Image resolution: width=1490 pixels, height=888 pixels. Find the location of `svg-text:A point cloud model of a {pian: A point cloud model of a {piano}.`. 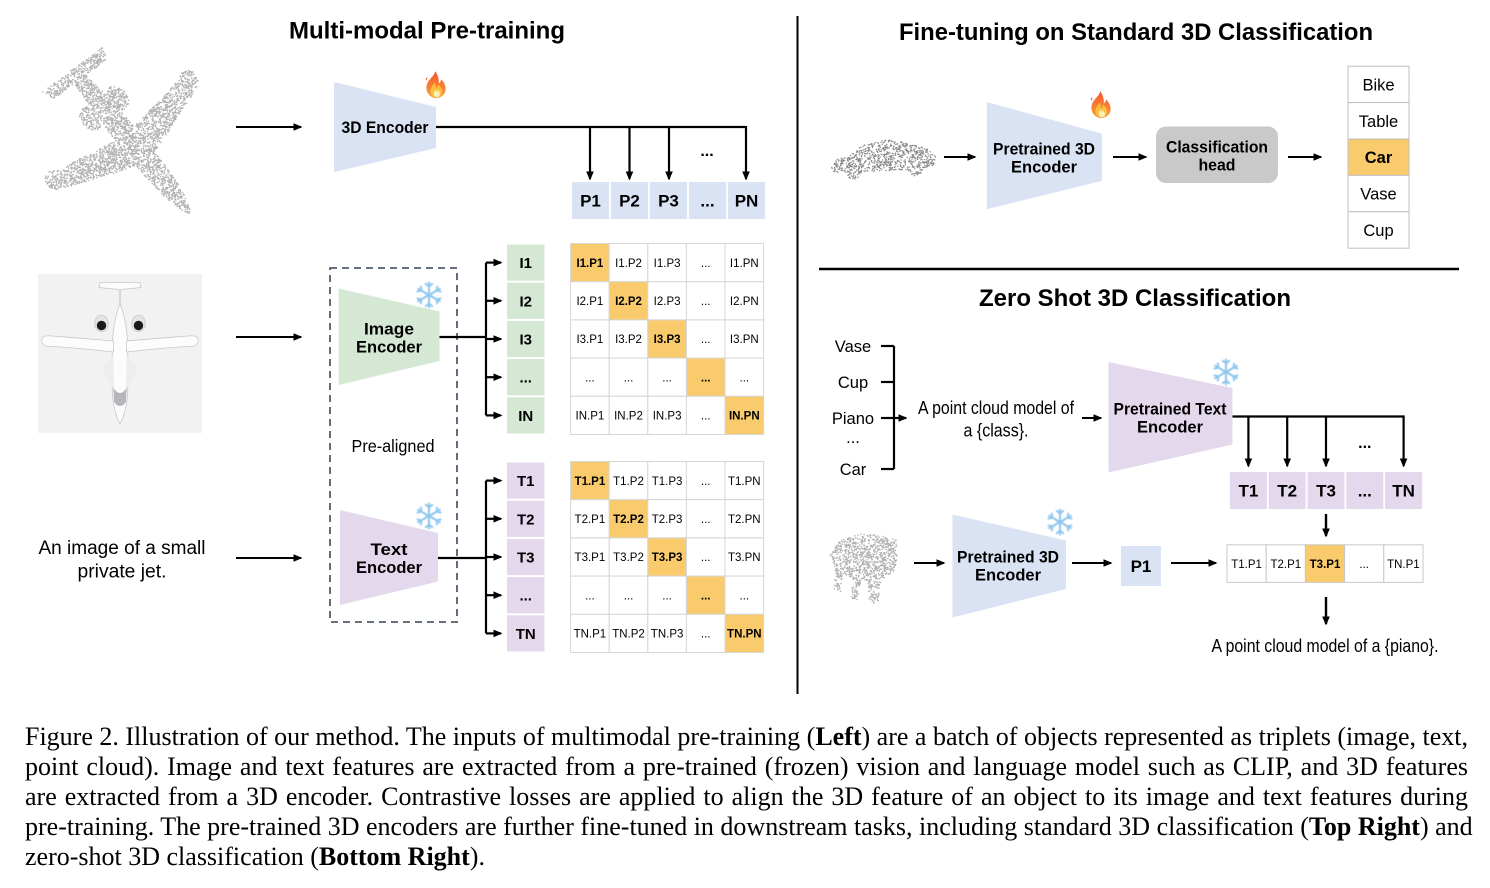

svg-text:A point cloud model of a {pian: A point cloud model of a {piano}. is located at coordinates (1325, 646).